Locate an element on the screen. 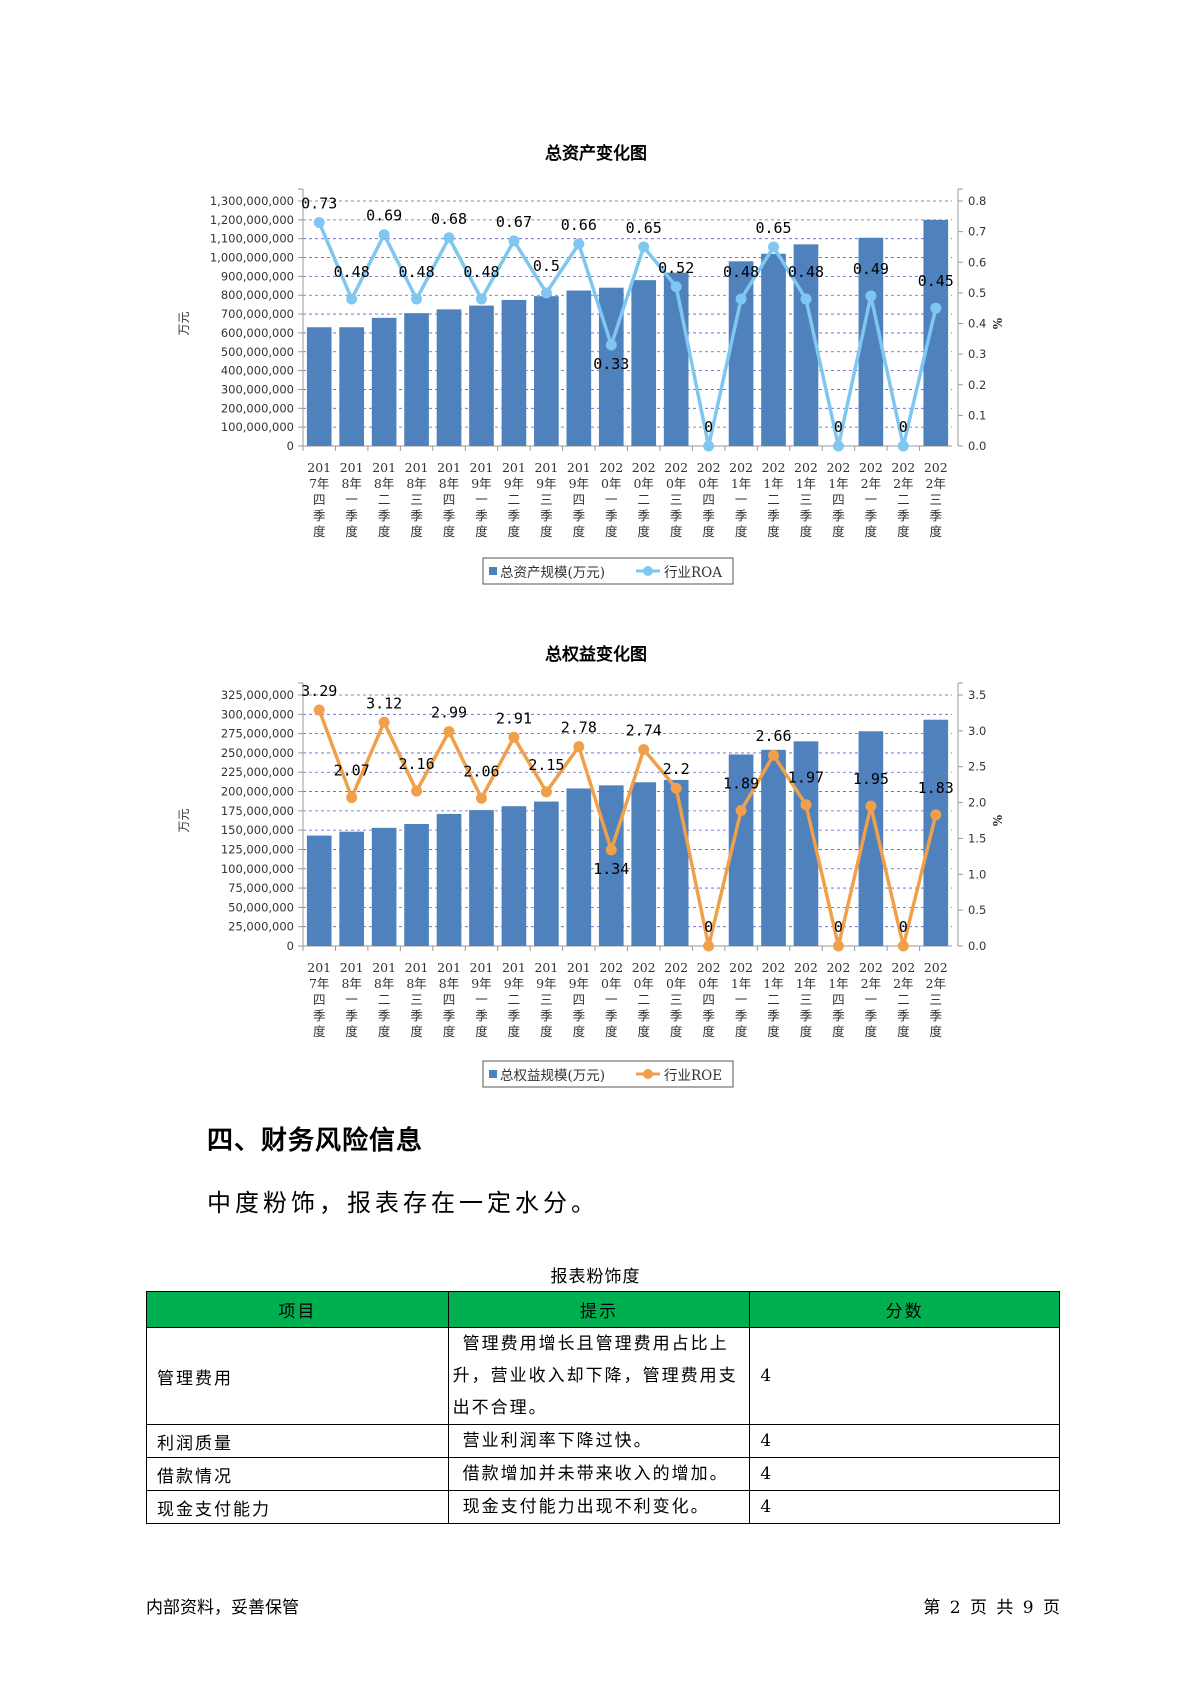 The height and width of the screenshot is (1684, 1191). category-label: 201 9年一季度 is located at coordinates (482, 999).